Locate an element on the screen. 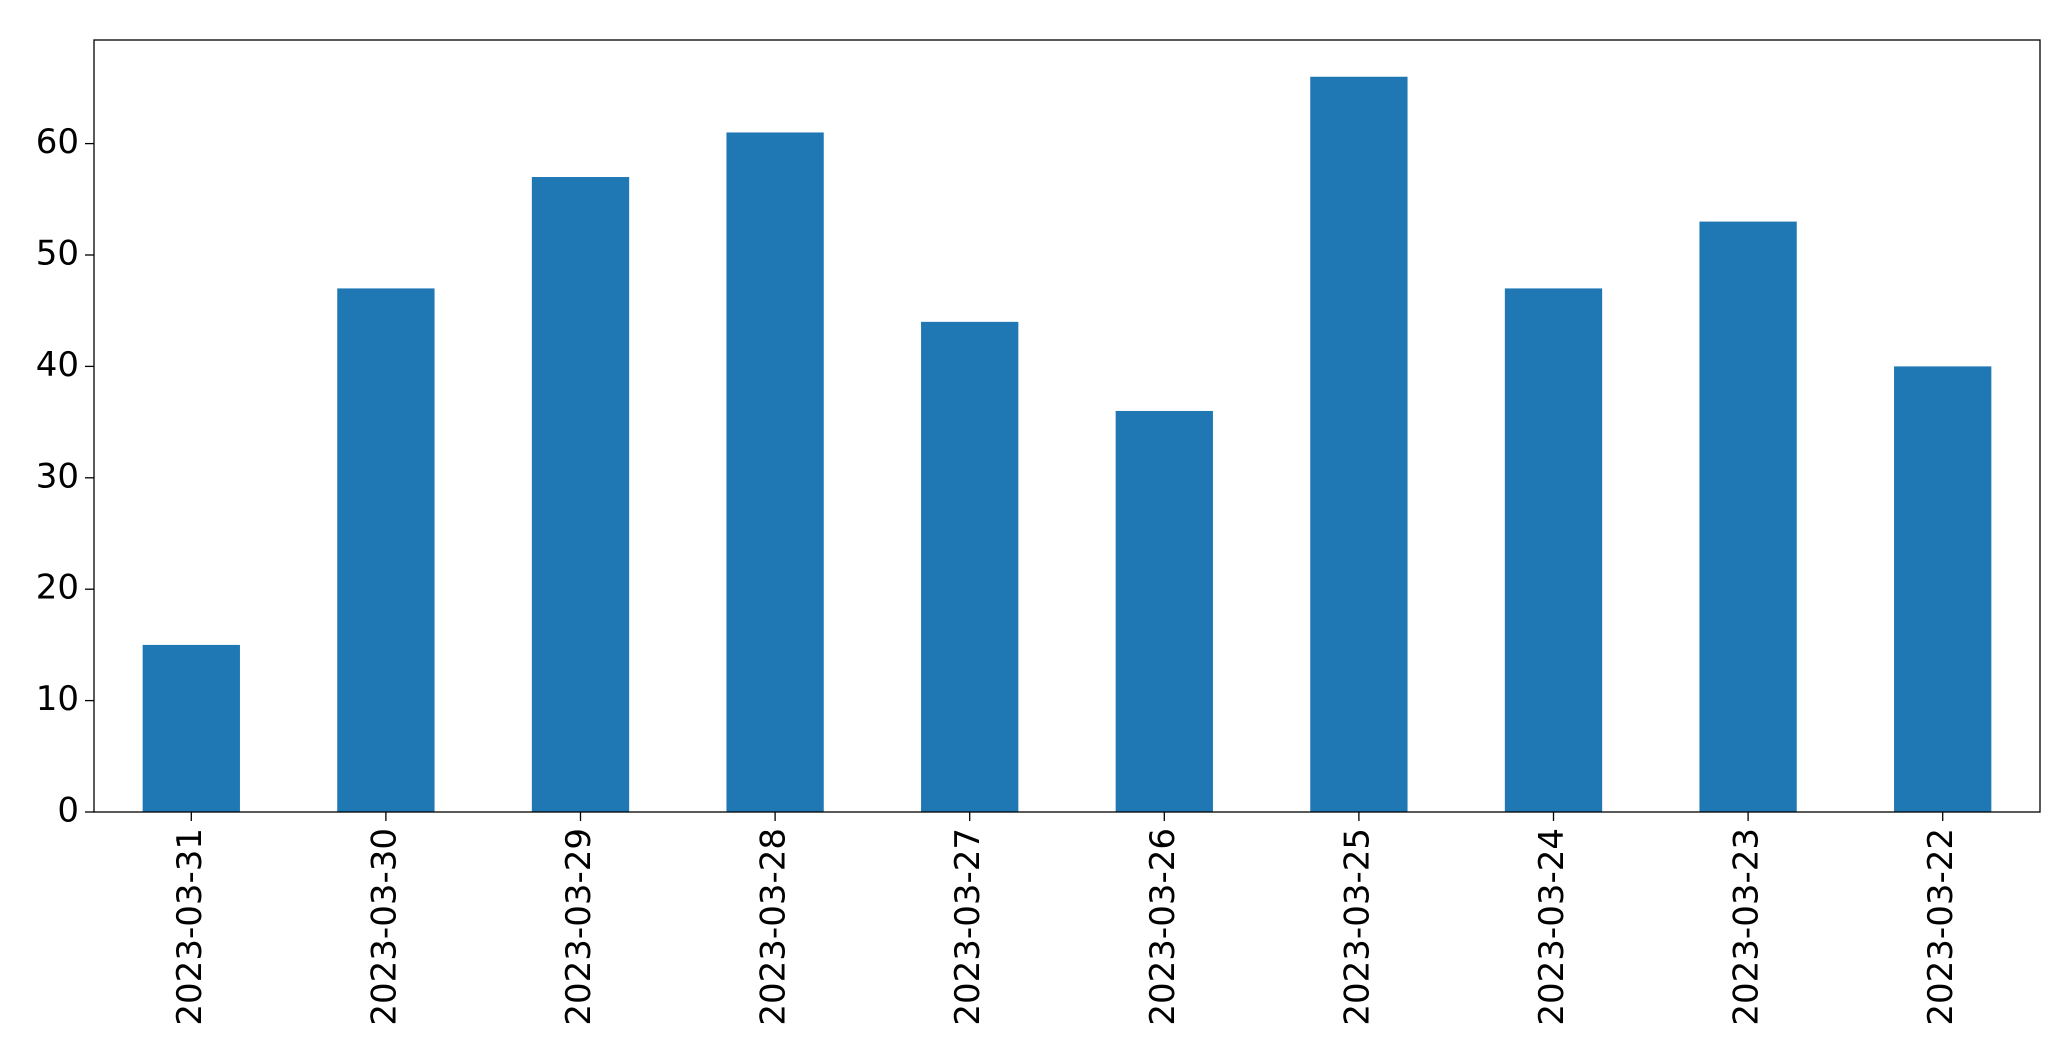  x-tick-label: 2023-03-23 is located at coordinates (1747, 927).